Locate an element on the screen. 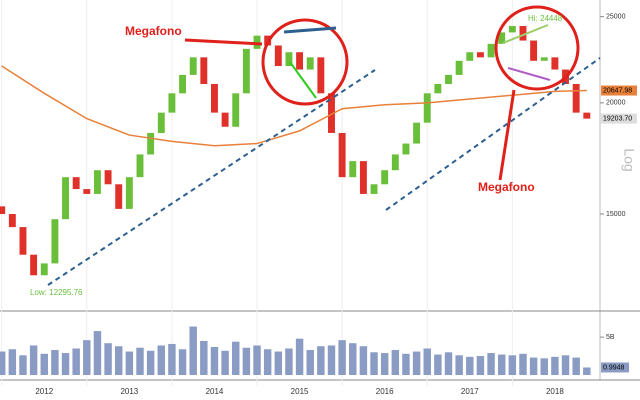 The height and width of the screenshot is (400, 640). y-tick-label: 25000 is located at coordinates (616, 16).